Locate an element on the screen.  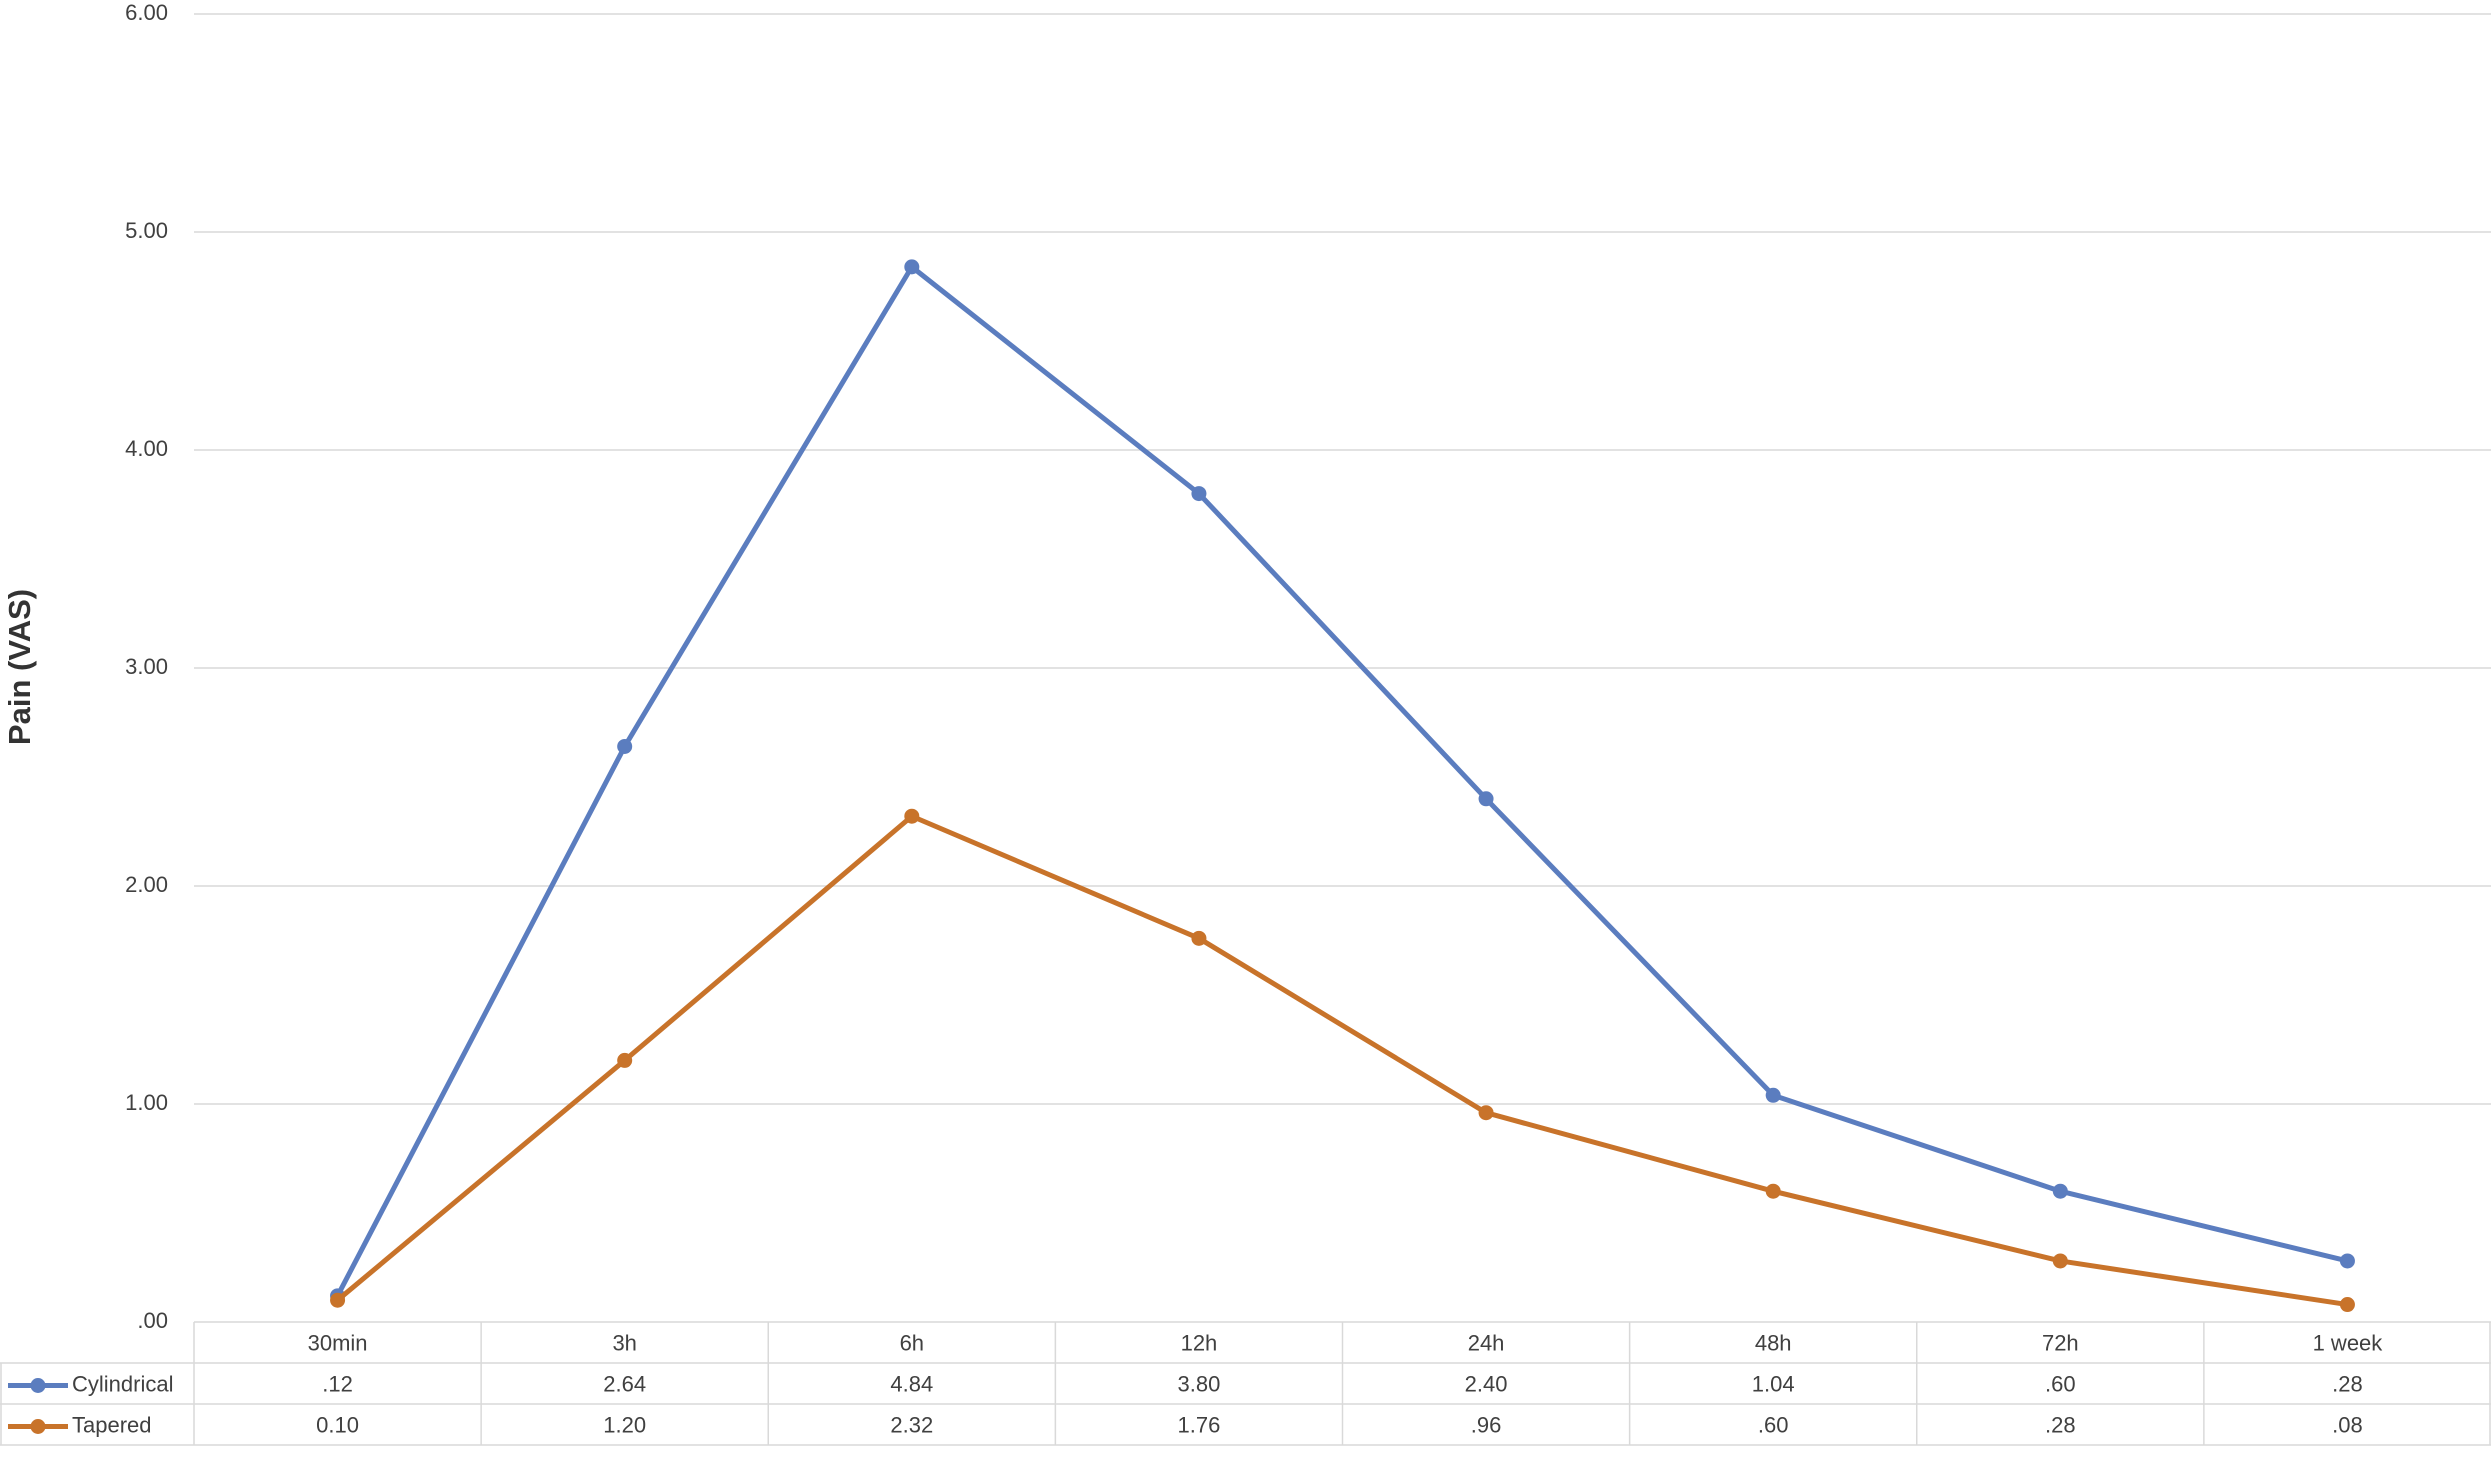
y-tick-label: 2.00 is located at coordinates (146, 884).